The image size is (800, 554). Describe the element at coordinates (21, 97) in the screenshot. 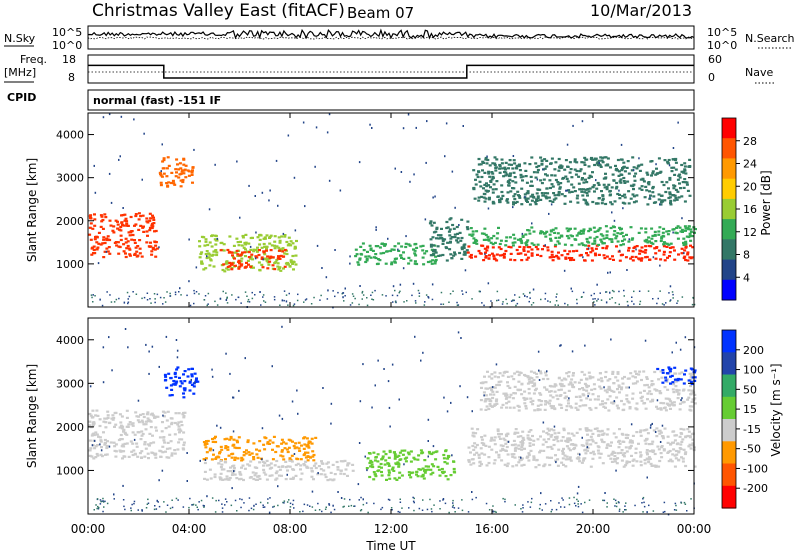

I see `cpid-label: CPID` at that location.